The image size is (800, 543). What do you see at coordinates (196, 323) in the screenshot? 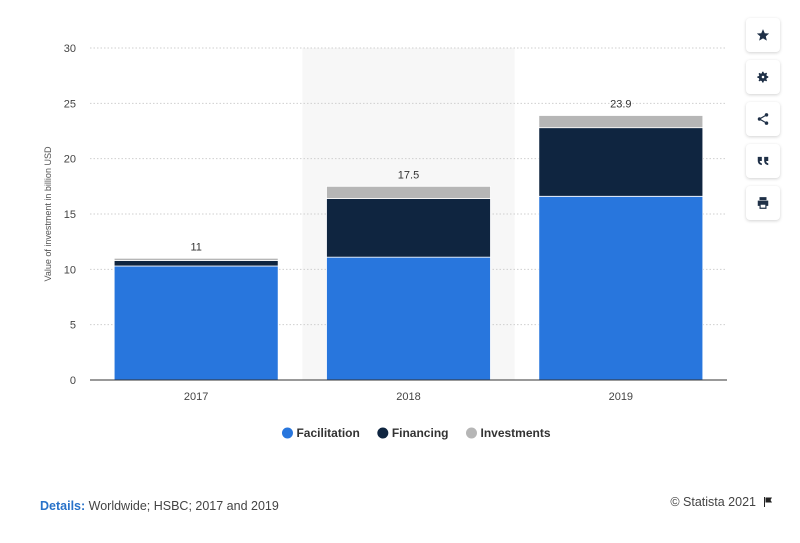
I see `bar-facilitation-2017` at bounding box center [196, 323].